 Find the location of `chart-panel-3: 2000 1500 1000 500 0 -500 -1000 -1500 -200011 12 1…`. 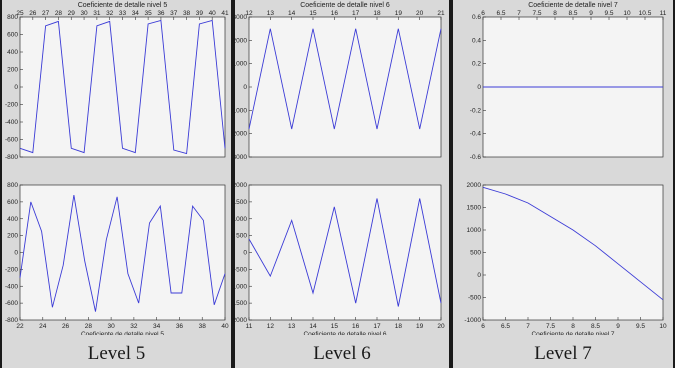

chart-panel-3: 2000 1500 1000 500 0 -500 -1000 -1500 -200011 12 1… is located at coordinates (340, 258).